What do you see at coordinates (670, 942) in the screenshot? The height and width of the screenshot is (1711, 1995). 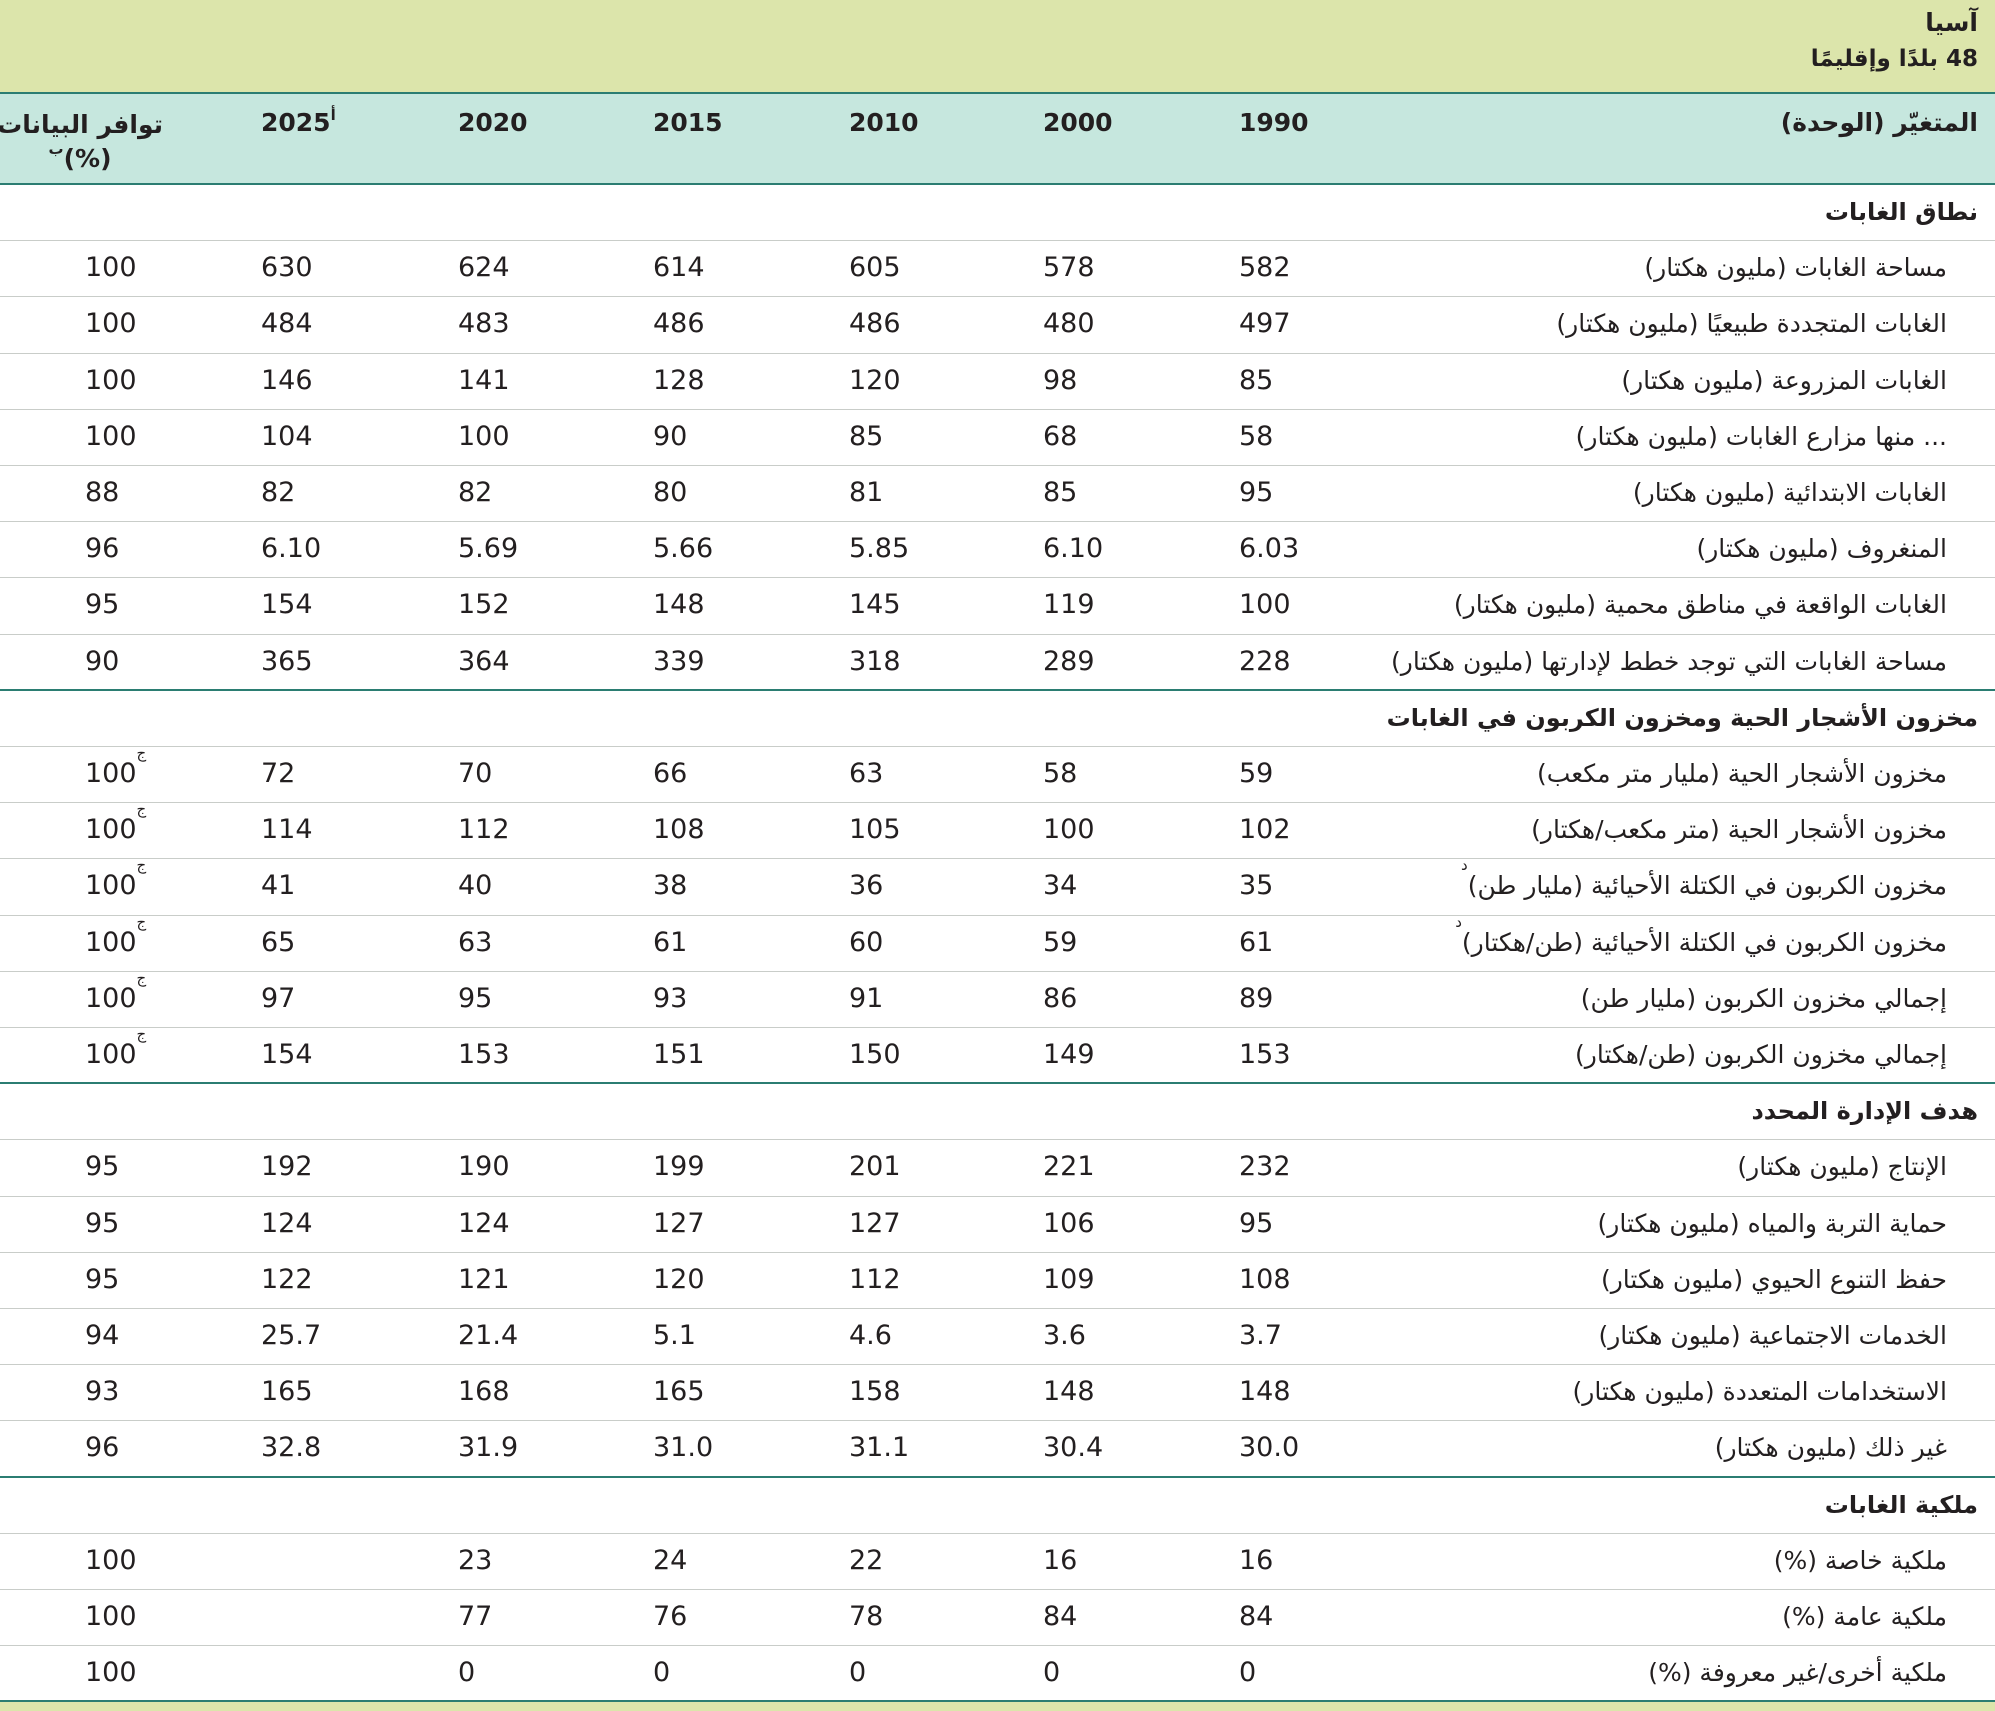 I see `cell-value: 61` at bounding box center [670, 942].